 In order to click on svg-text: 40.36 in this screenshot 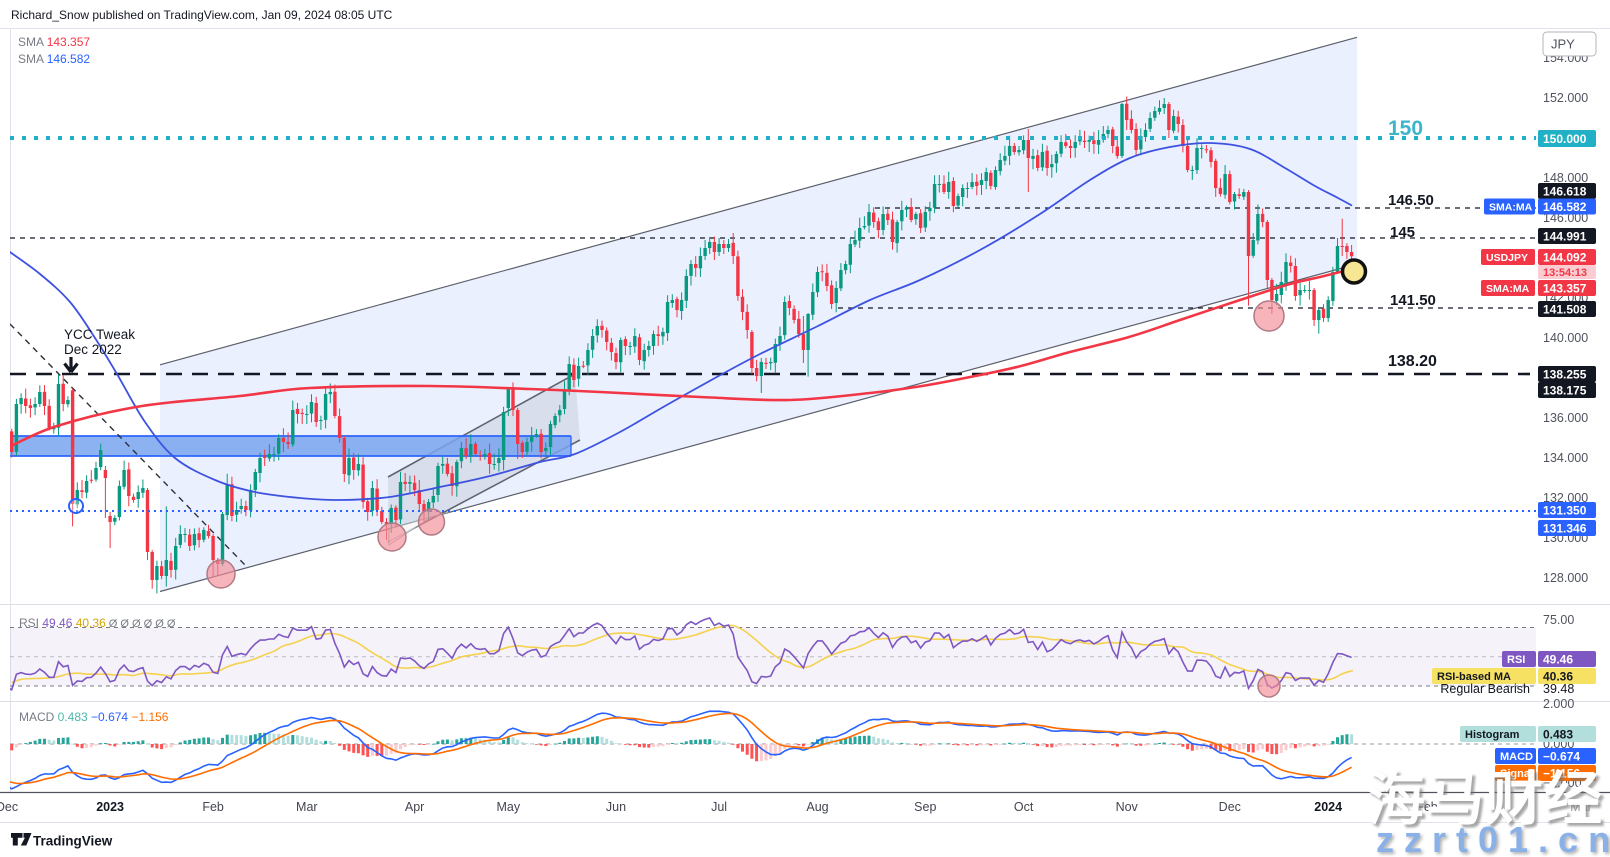, I will do `click(1558, 676)`.